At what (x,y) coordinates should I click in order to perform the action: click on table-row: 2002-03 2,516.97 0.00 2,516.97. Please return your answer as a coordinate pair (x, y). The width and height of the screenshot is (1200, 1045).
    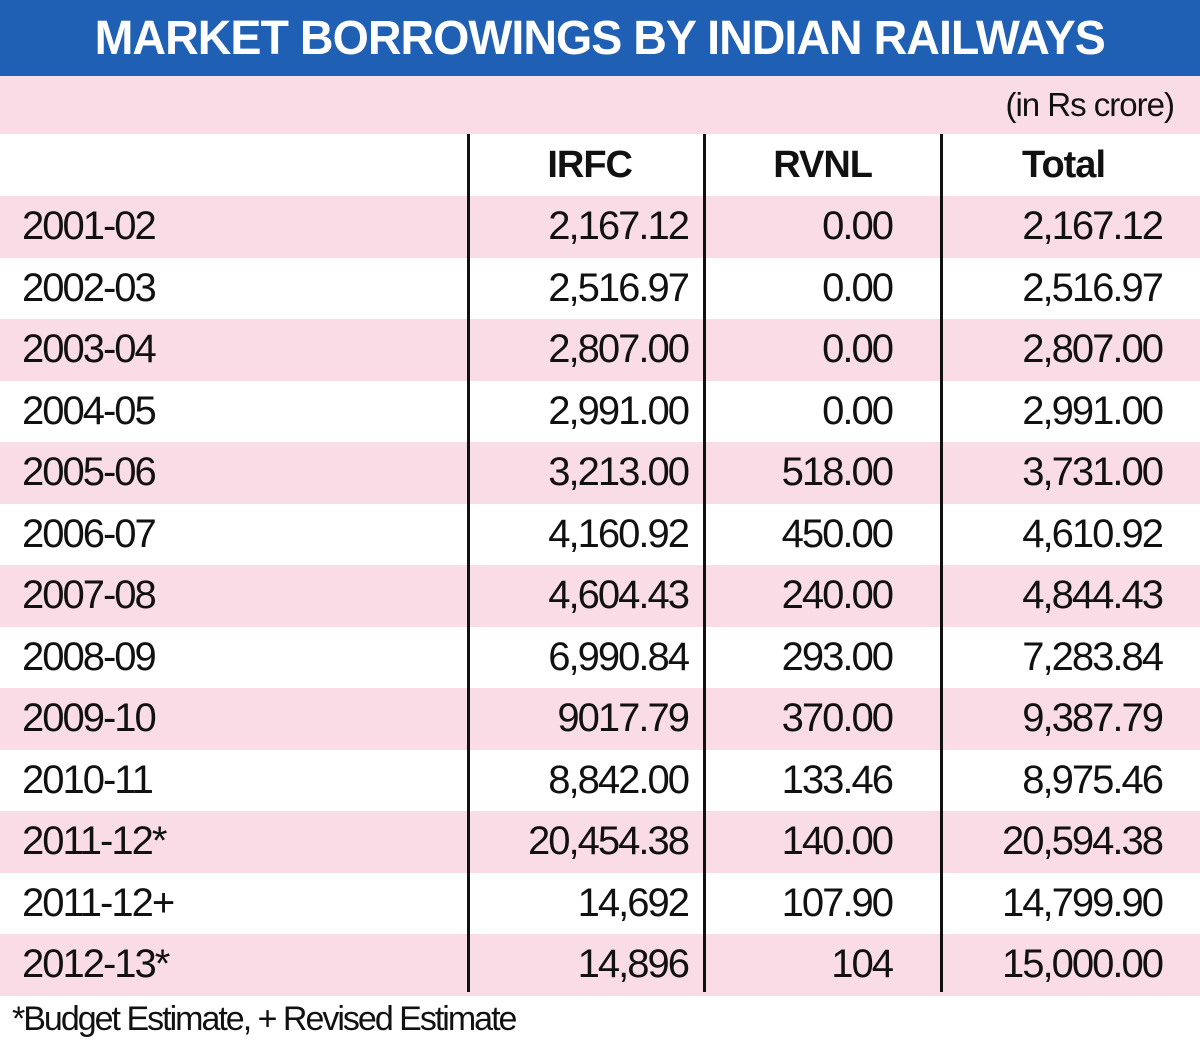
    Looking at the image, I should click on (600, 289).